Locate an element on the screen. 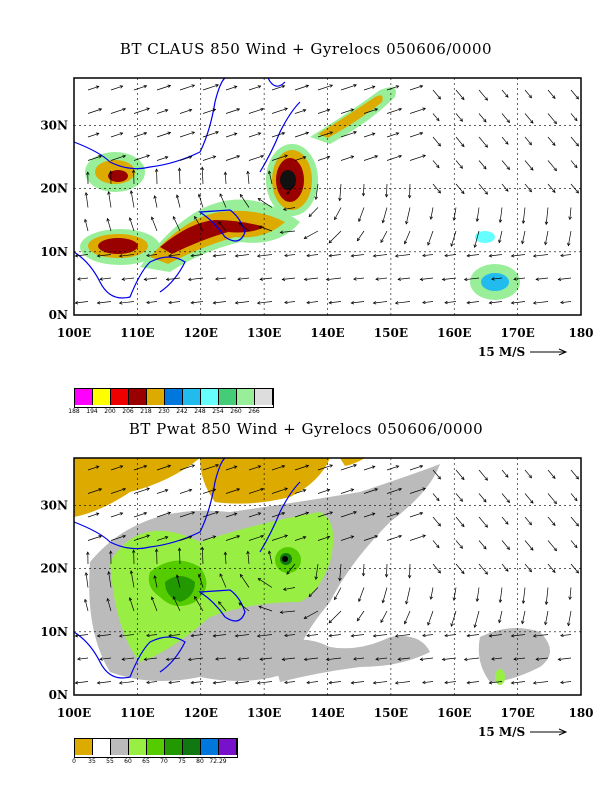  colorbar-label: 65 is located at coordinates (146, 761).